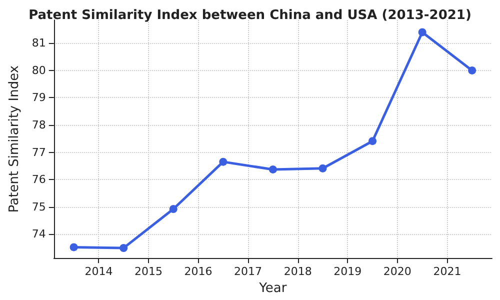 This screenshot has width=500, height=300. I want to click on x-tick-label: 2019, so click(348, 271).